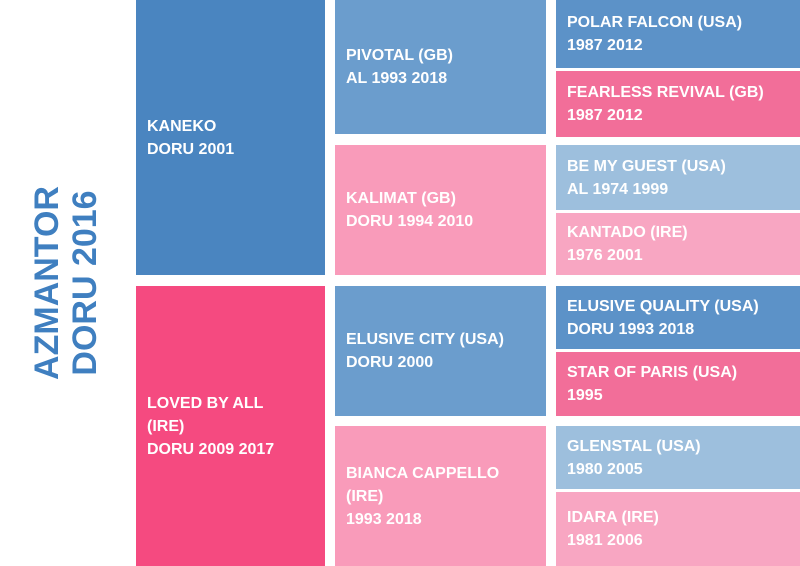 Image resolution: width=800 pixels, height=566 pixels. What do you see at coordinates (665, 92) in the screenshot?
I see `horse-line: FEARLESS REVIVAL (GB)` at bounding box center [665, 92].